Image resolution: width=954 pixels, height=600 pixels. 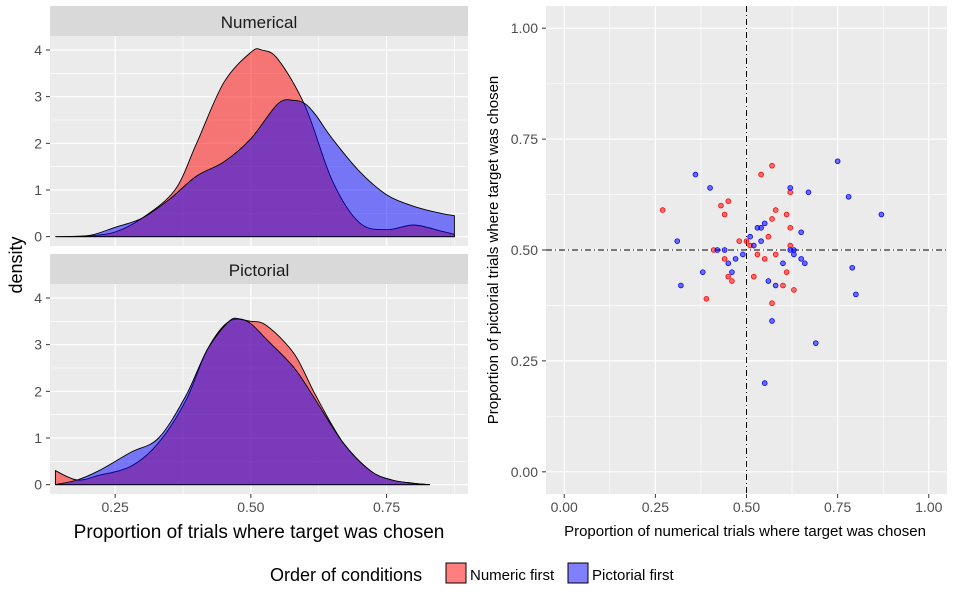 What do you see at coordinates (578, 573) in the screenshot?
I see `legend-key-pictorial-first` at bounding box center [578, 573].